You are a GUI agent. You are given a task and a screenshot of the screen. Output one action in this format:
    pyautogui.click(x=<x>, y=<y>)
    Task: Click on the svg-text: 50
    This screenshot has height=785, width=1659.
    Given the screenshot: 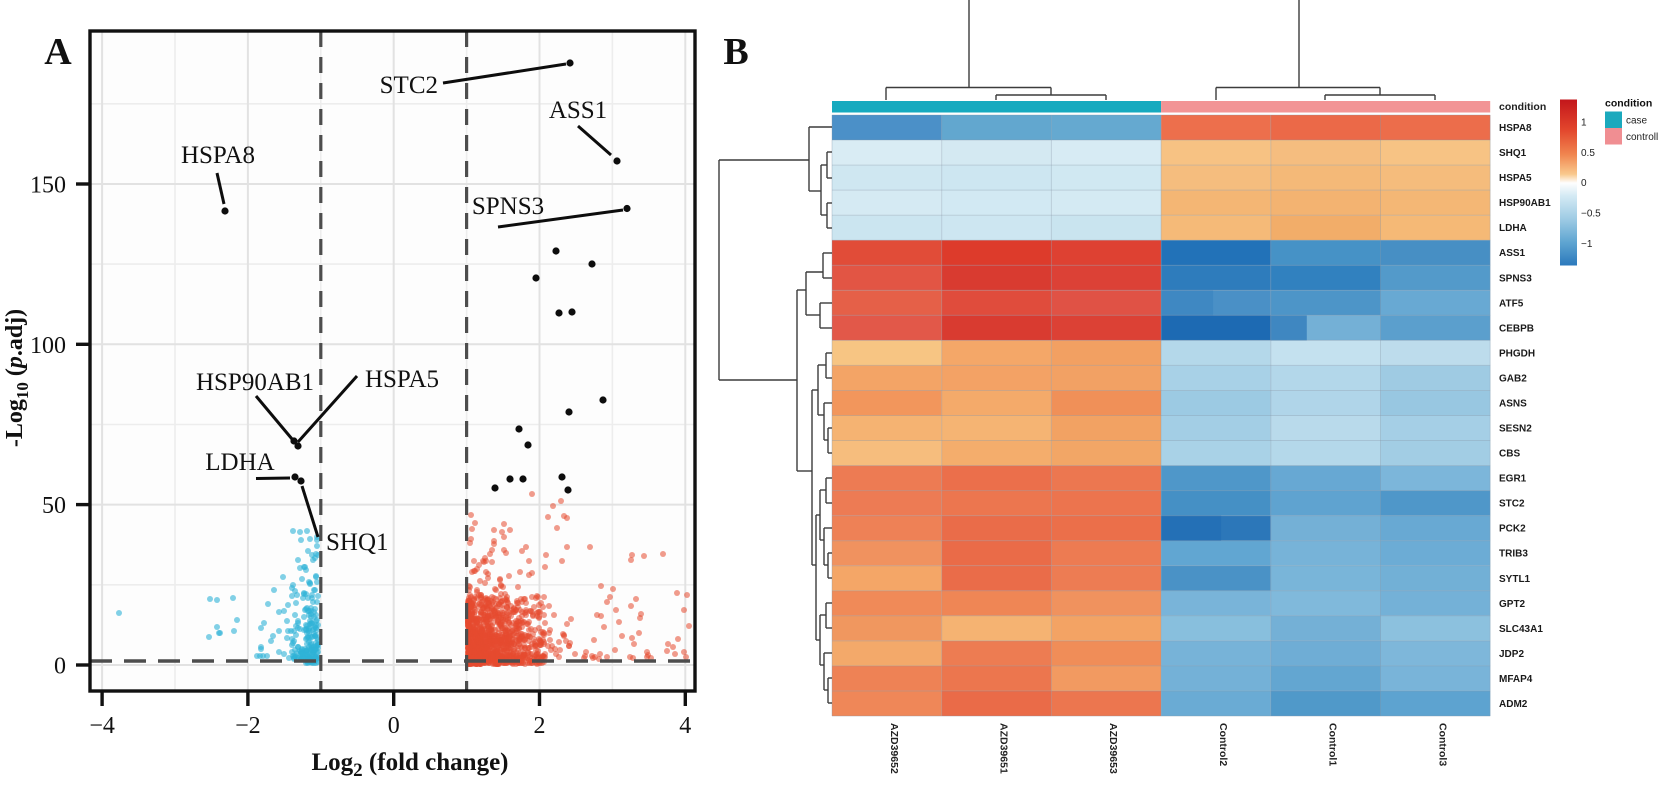 What is the action you would take?
    pyautogui.click(x=54, y=506)
    